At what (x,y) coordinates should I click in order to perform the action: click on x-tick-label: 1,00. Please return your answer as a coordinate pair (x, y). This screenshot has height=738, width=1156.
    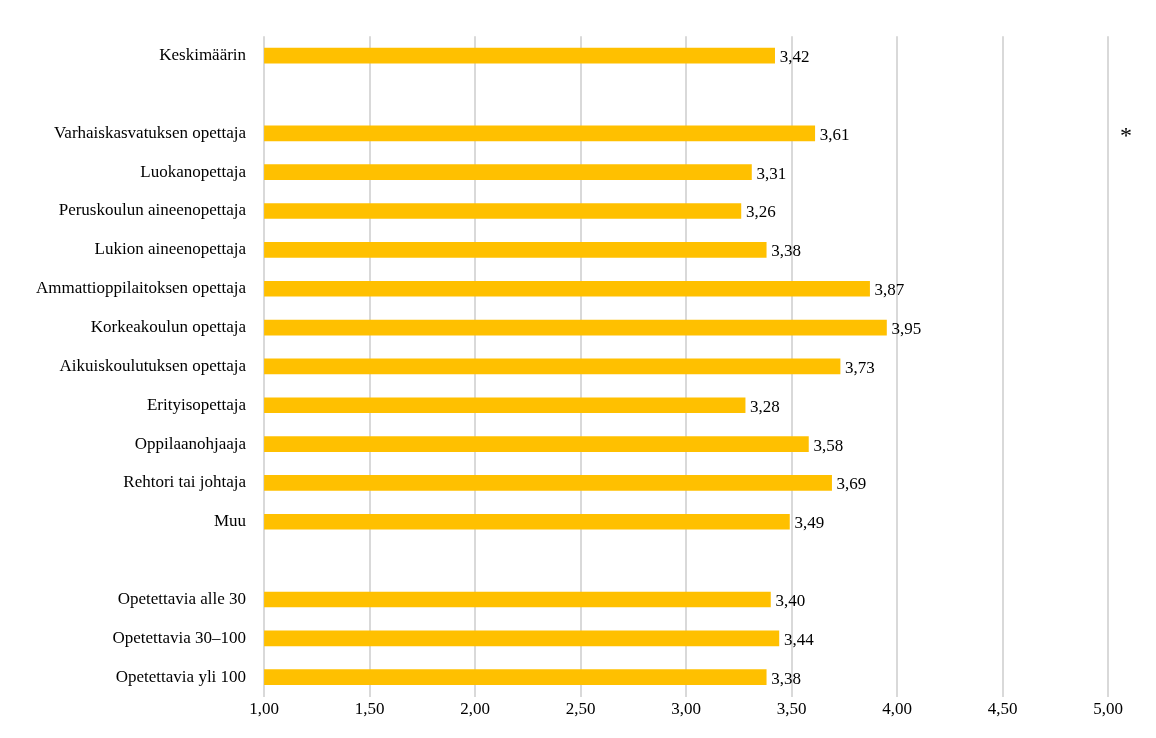
    Looking at the image, I should click on (264, 709).